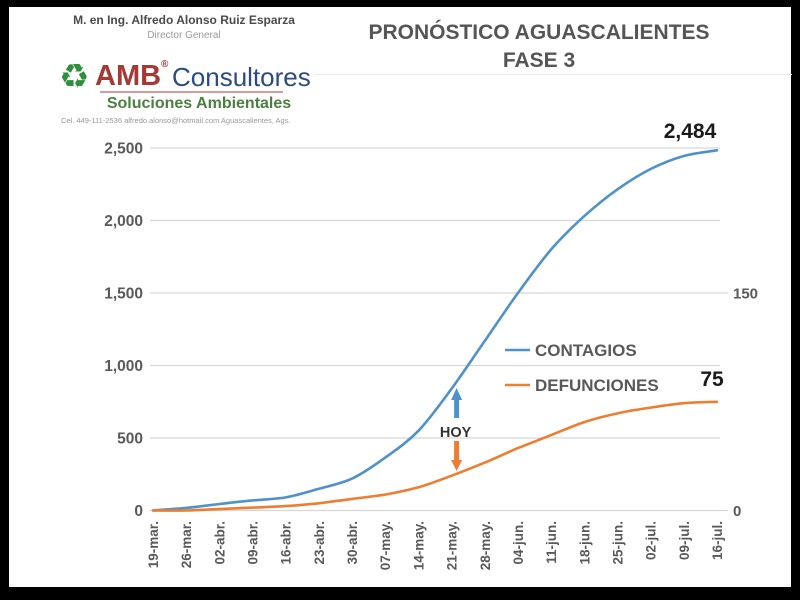  I want to click on series-line-defunciones, so click(435, 456).